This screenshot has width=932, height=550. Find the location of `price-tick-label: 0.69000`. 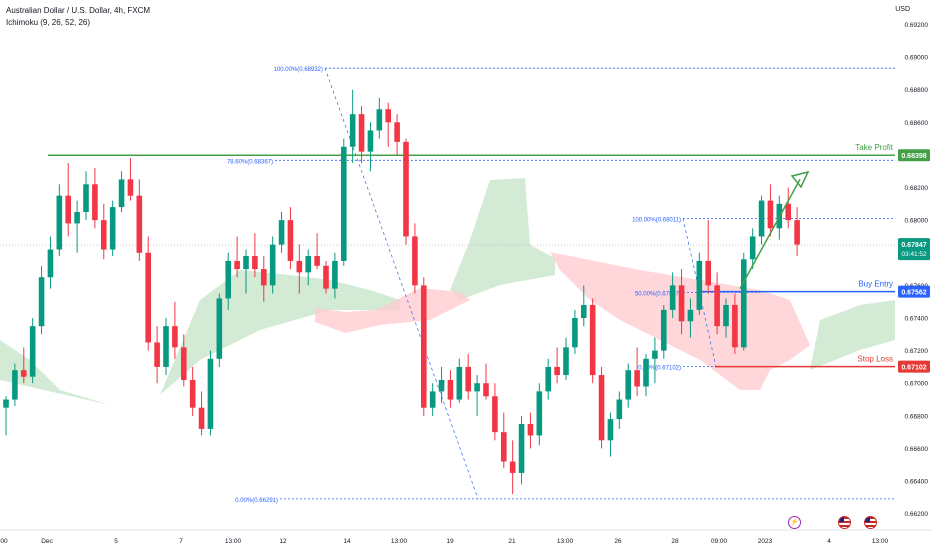

price-tick-label: 0.69000 is located at coordinates (917, 58).